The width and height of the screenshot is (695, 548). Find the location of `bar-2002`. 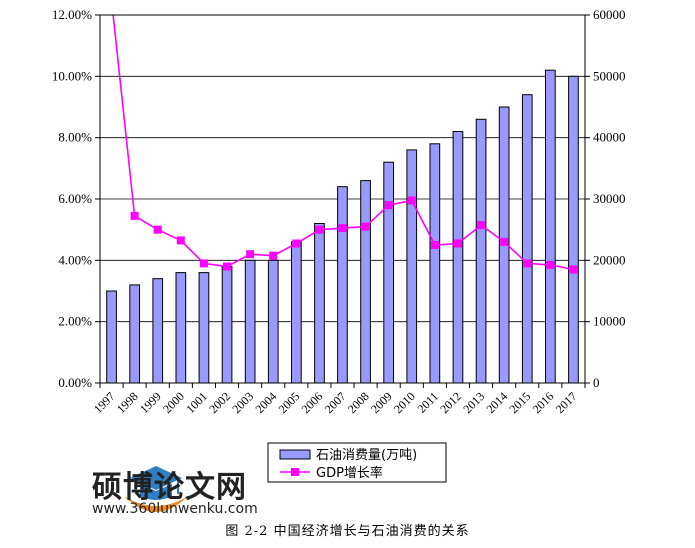

bar-2002 is located at coordinates (227, 325).